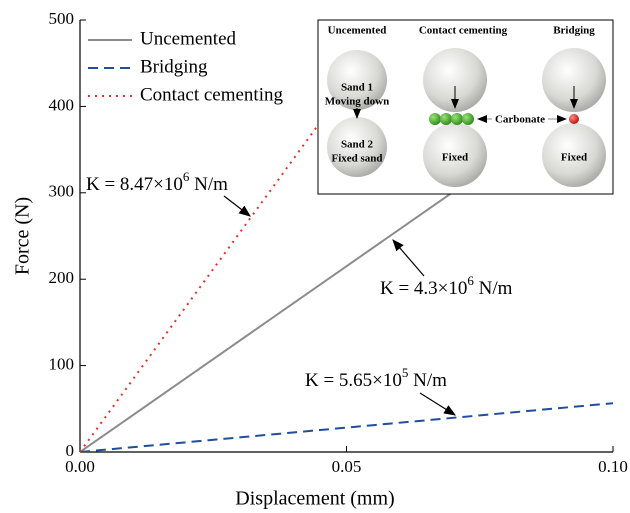 The height and width of the screenshot is (513, 630). What do you see at coordinates (80, 466) in the screenshot?
I see `x-tick-label: 0.00` at bounding box center [80, 466].